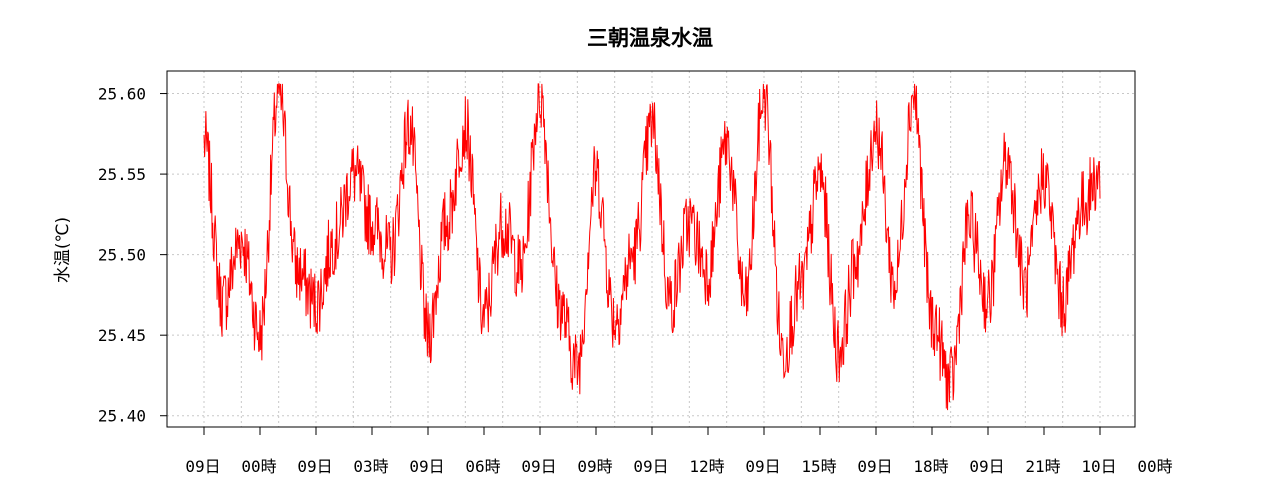 The height and width of the screenshot is (500, 1280). Describe the element at coordinates (706, 466) in the screenshot. I see `x-tick-label-hour: 12時` at that location.